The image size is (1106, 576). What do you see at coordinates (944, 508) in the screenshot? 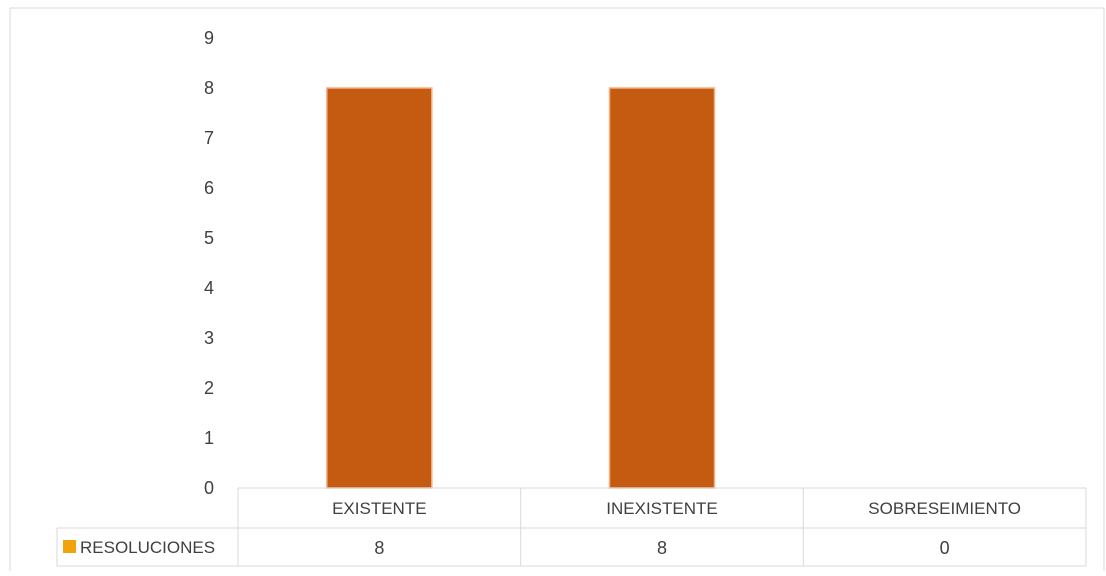
I see `category-label: SOBRESEIMIENTO` at bounding box center [944, 508].